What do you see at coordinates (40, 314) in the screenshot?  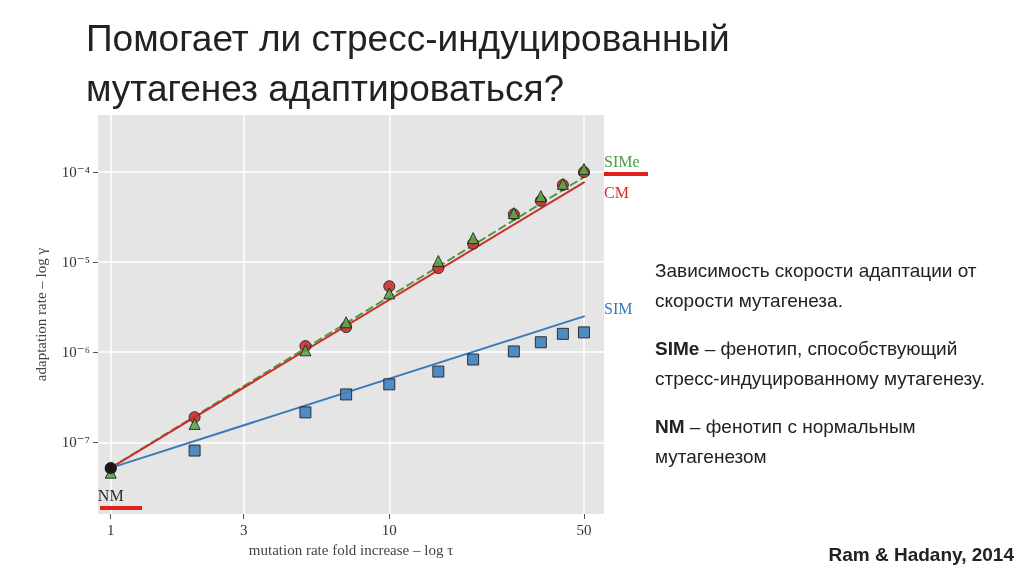 I see `y-axis-title: adaptation rate – log γ` at bounding box center [40, 314].